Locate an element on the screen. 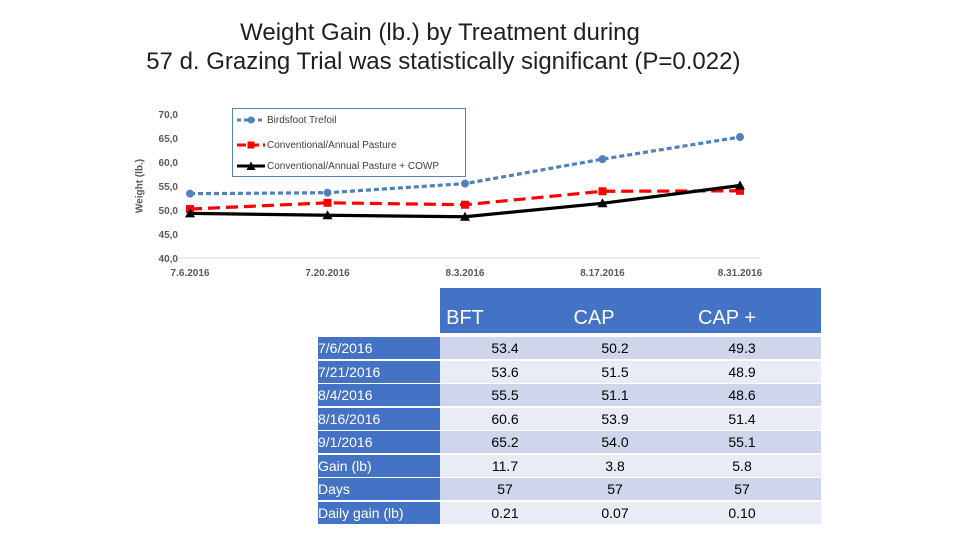 This screenshot has height=540, width=960. table-cell: 60.6 is located at coordinates (505, 419).